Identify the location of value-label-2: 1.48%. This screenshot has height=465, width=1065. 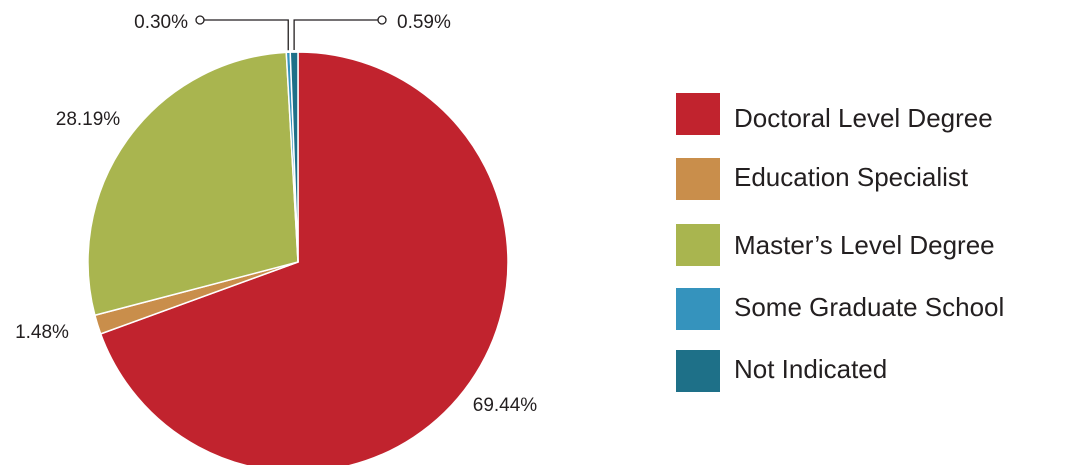
(42, 332).